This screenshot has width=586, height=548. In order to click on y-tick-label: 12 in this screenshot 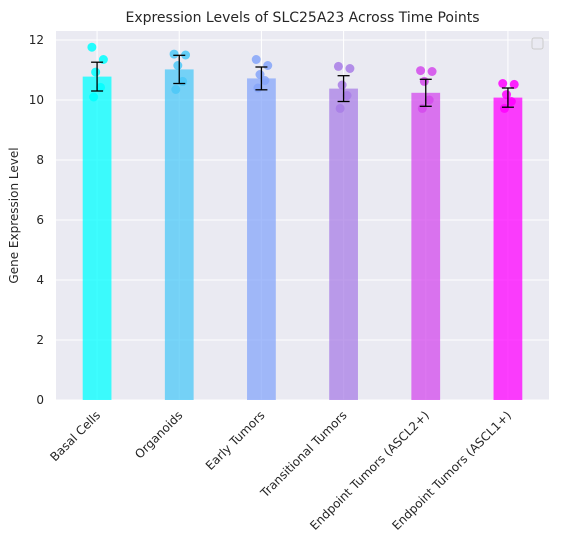, I will do `click(36, 40)`.